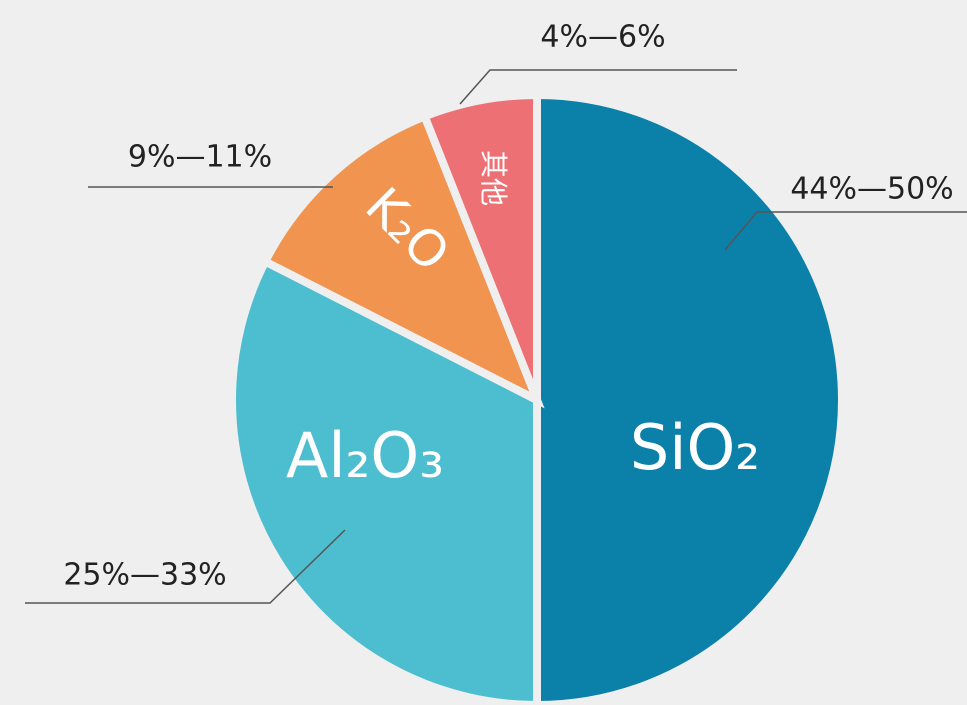 This screenshot has height=705, width=967. What do you see at coordinates (695, 447) in the screenshot?
I see `slice-label: SiO₂` at bounding box center [695, 447].